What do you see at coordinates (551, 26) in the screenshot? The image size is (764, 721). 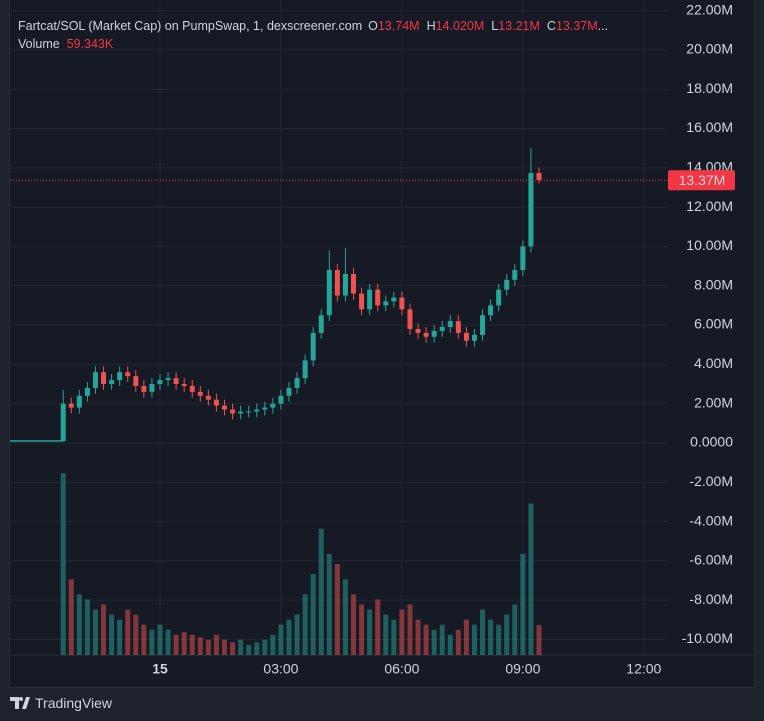 I see `ohlc-key: C` at bounding box center [551, 26].